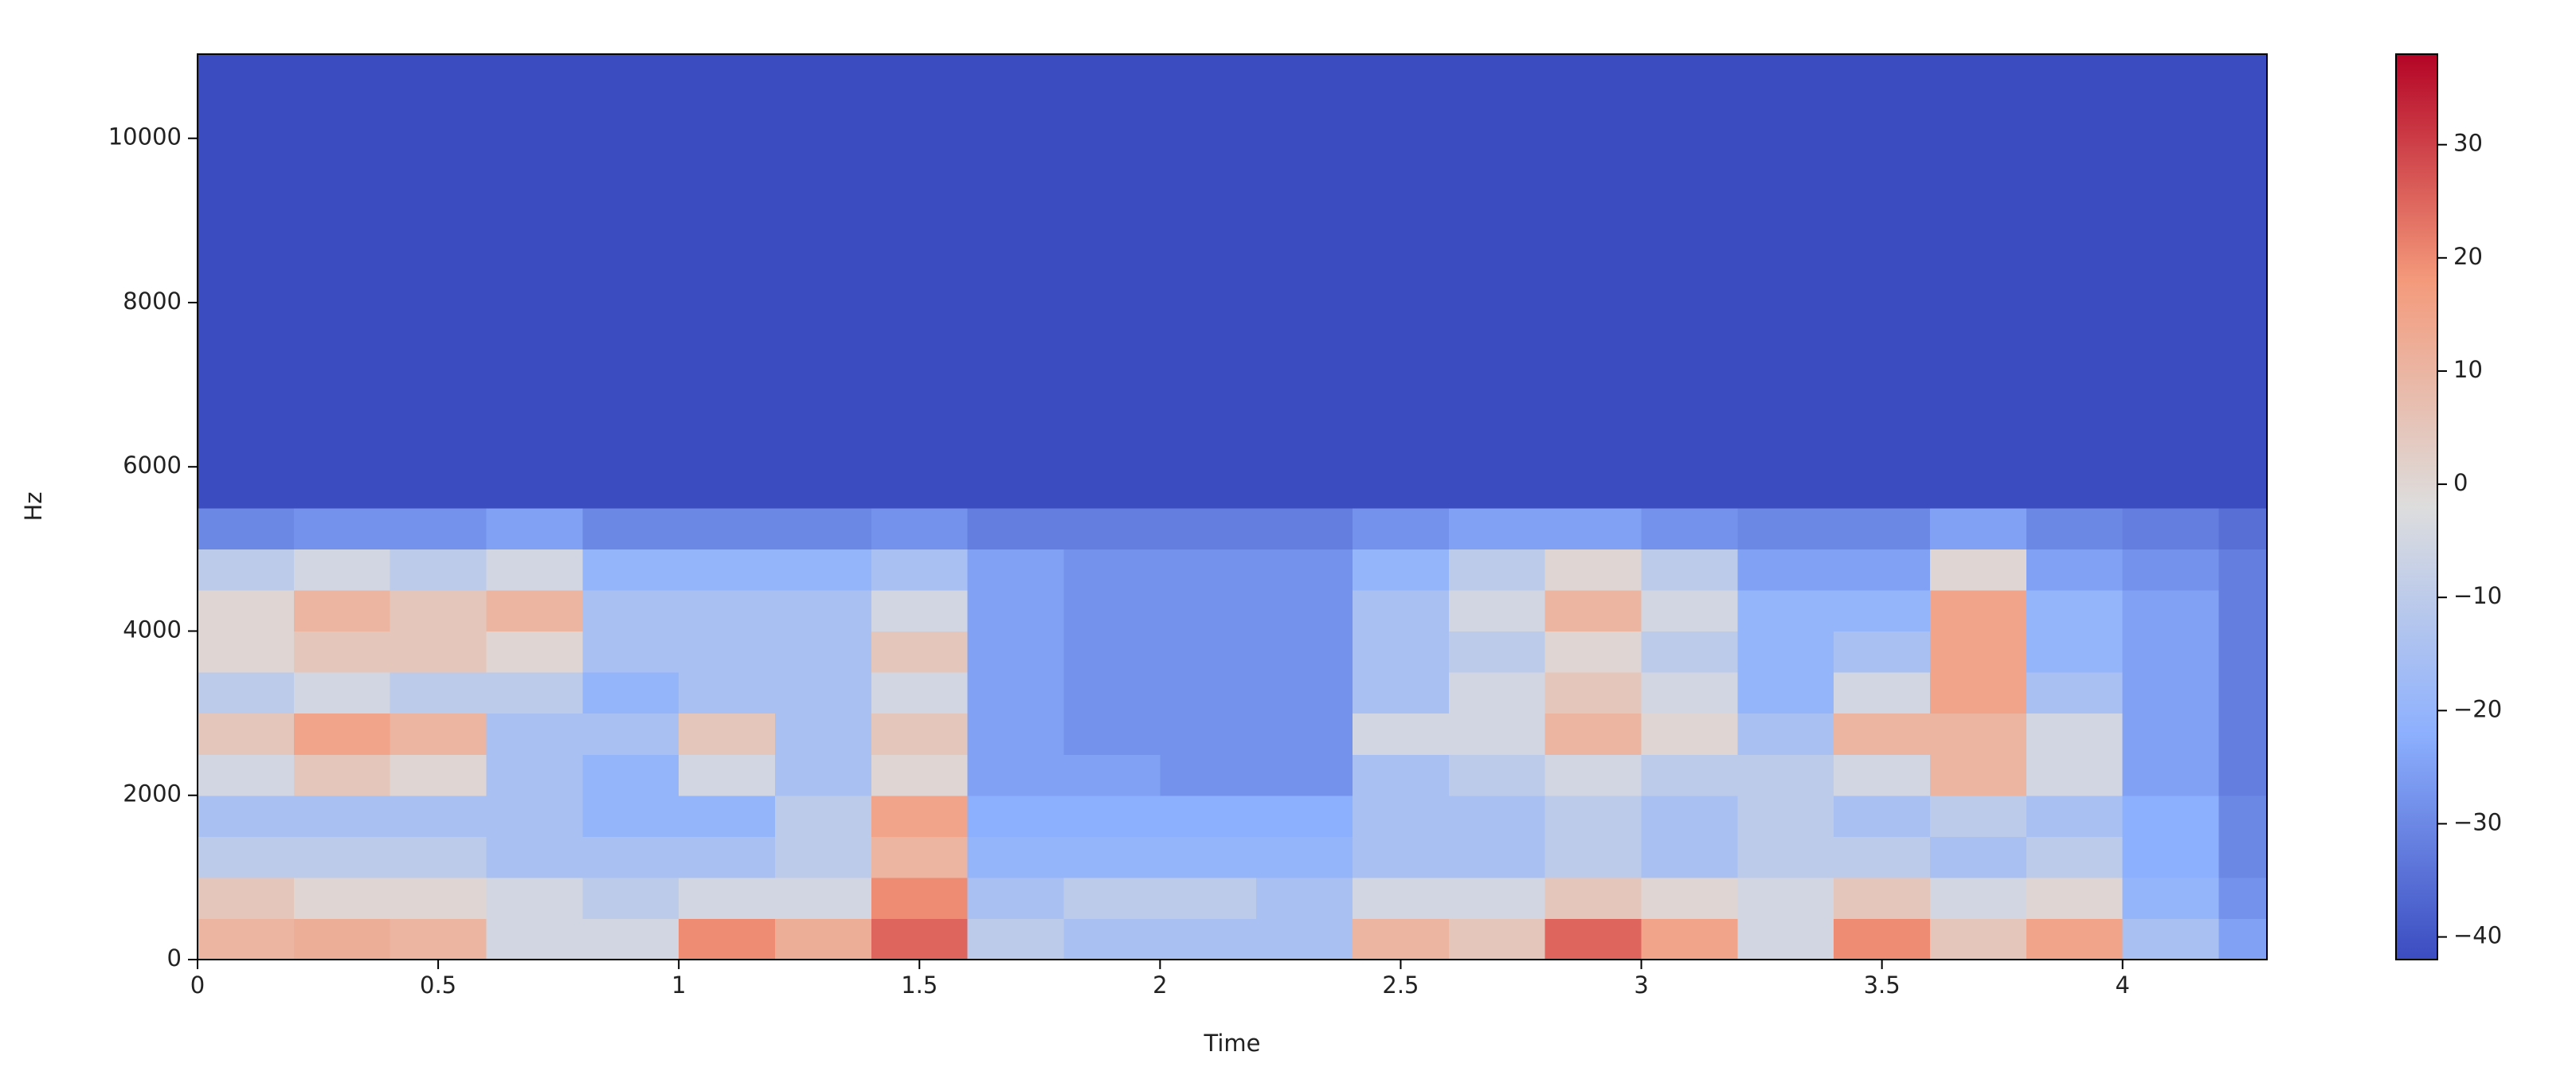 The width and height of the screenshot is (2576, 1083). I want to click on x-tick-label: 3, so click(1641, 985).